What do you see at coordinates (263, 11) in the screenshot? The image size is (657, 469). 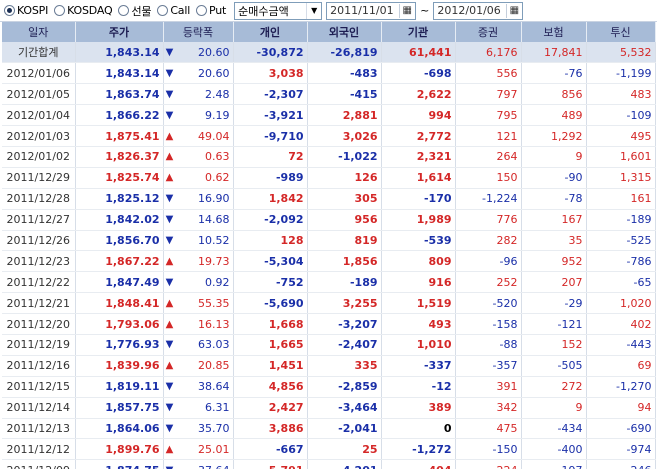 I see `mode-select-value: 순매수금액` at bounding box center [263, 11].